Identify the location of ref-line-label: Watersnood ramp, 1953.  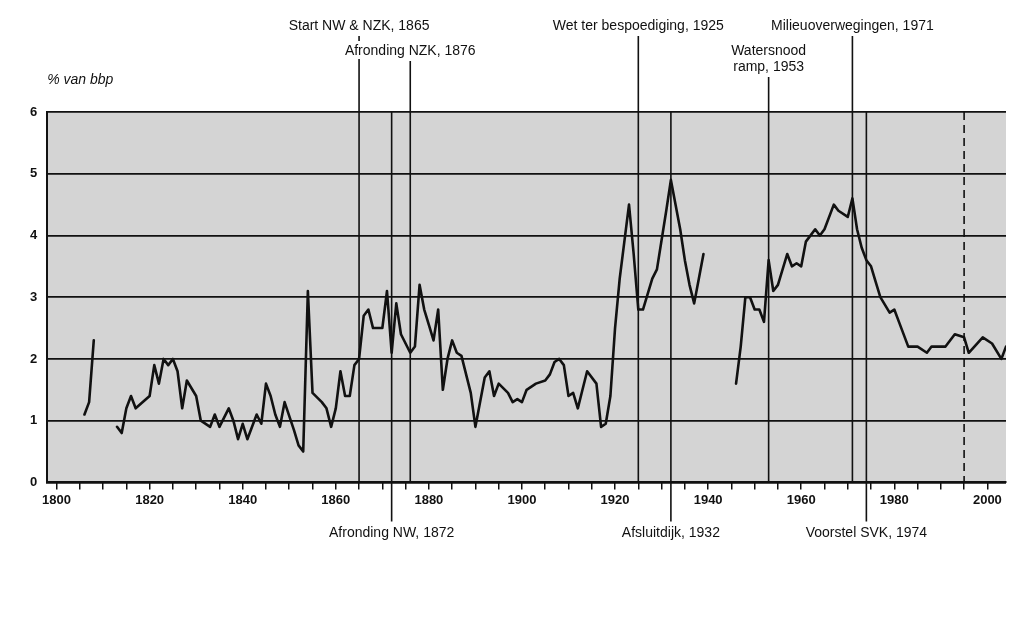
(769, 58).